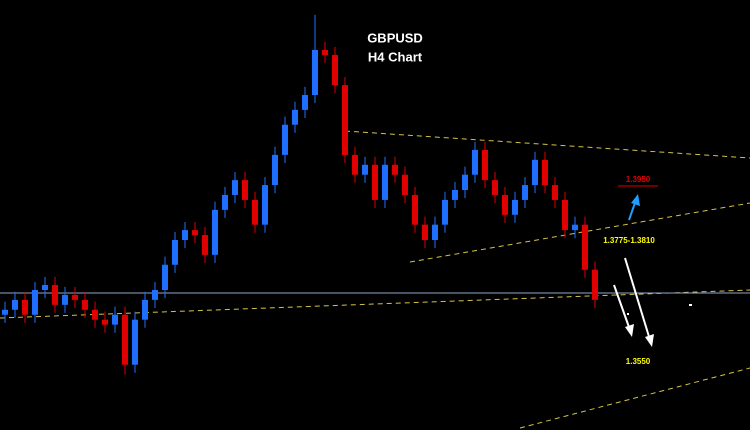 Image resolution: width=750 pixels, height=430 pixels. What do you see at coordinates (579, 232) in the screenshot?
I see `support-line` at bounding box center [579, 232].